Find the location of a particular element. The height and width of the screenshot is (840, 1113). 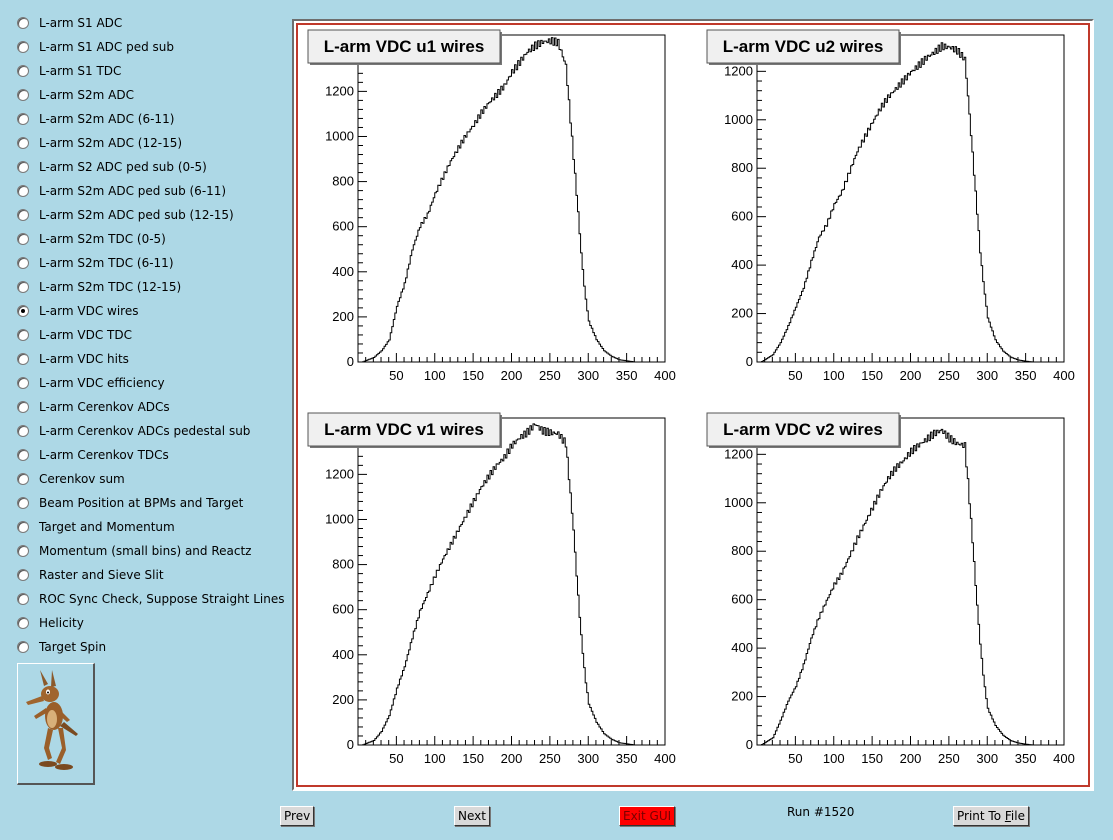

menu-item: L-arm Cerenkov ADCs is located at coordinates (93, 407).